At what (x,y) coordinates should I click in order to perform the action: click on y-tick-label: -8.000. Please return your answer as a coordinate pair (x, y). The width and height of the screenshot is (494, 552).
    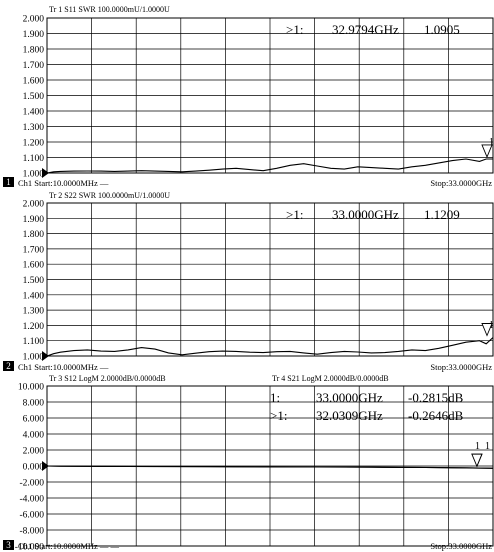
    Looking at the image, I should click on (31, 532).